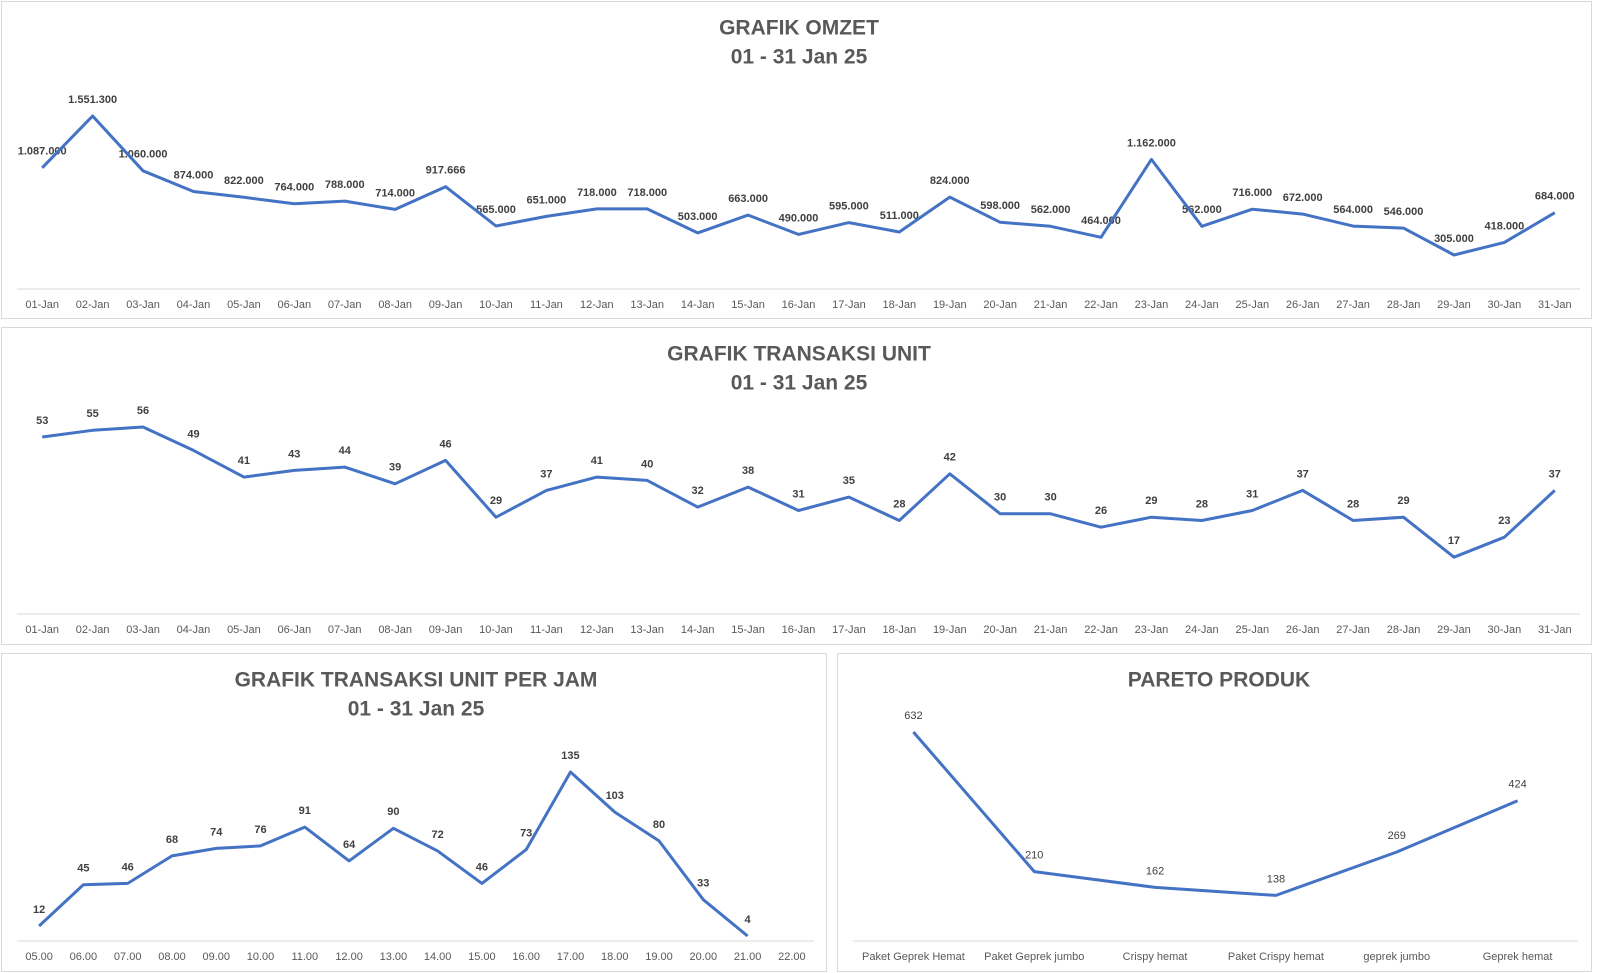 Image resolution: width=1600 pixels, height=973 pixels. What do you see at coordinates (647, 464) in the screenshot?
I see `data-label: 40` at bounding box center [647, 464].